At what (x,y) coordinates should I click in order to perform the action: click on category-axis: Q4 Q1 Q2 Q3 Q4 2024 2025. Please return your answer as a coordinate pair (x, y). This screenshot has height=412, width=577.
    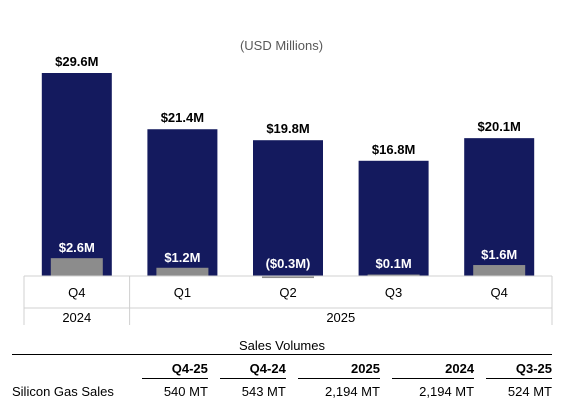
    Looking at the image, I should click on (288, 300).